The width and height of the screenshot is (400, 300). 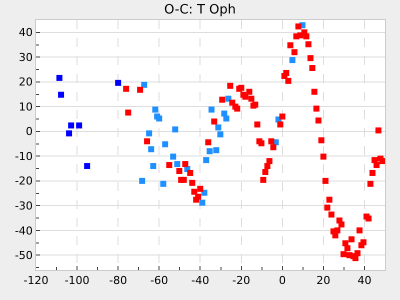 What do you see at coordinates (25, 107) in the screenshot?
I see `y-tick-label: 10` at bounding box center [25, 107].